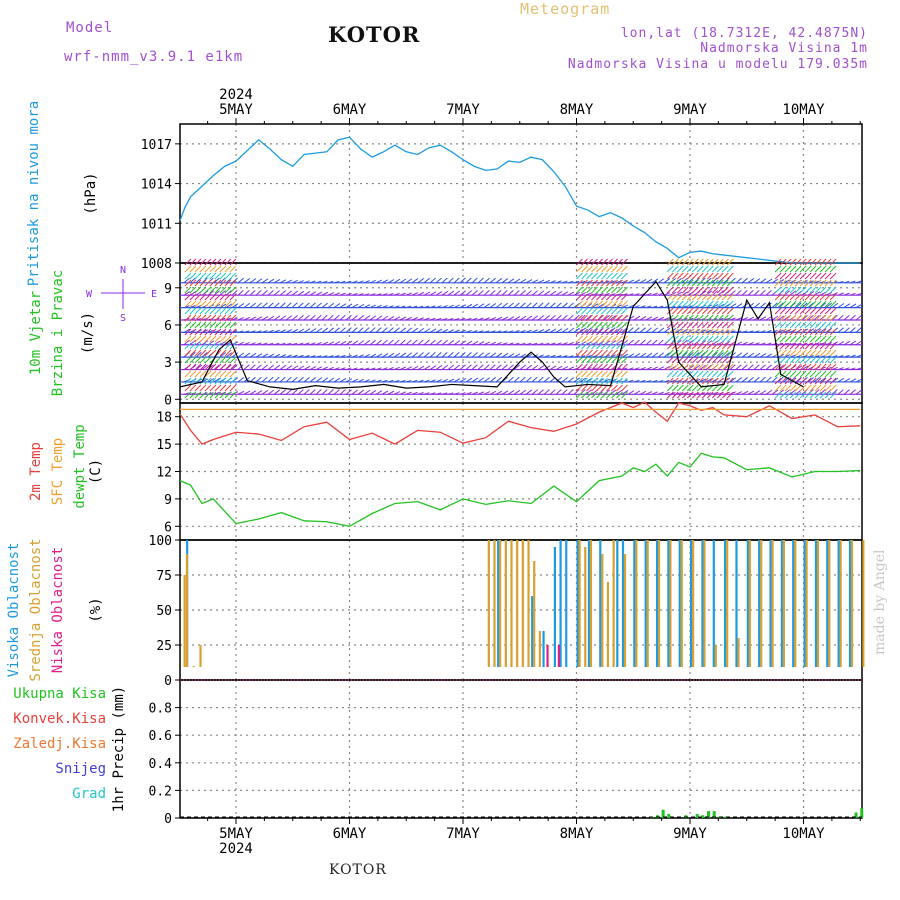 This screenshot has width=900, height=900. What do you see at coordinates (168, 326) in the screenshot?
I see `wind-tick-label: 6` at bounding box center [168, 326].